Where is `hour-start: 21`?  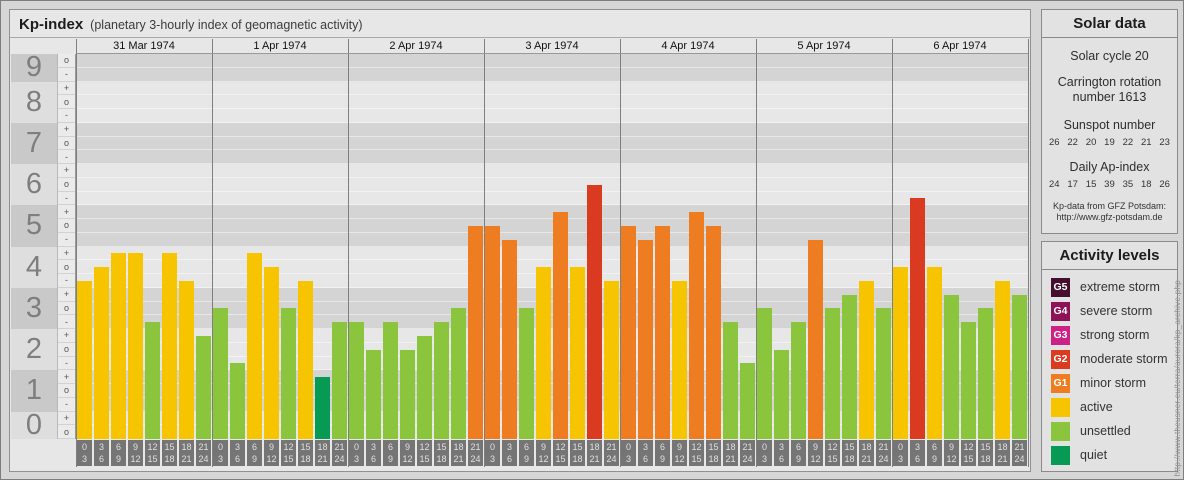 hour-start: 21 is located at coordinates (747, 447).